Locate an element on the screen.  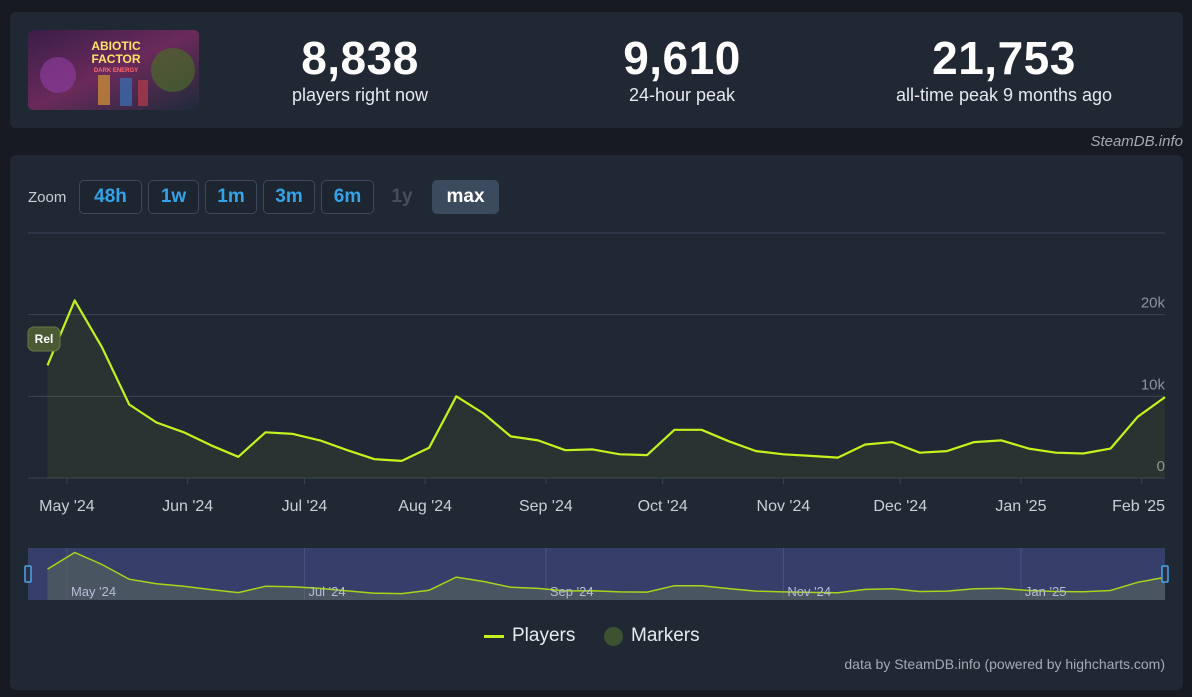
navigator-right-handle is located at coordinates (1165, 574).